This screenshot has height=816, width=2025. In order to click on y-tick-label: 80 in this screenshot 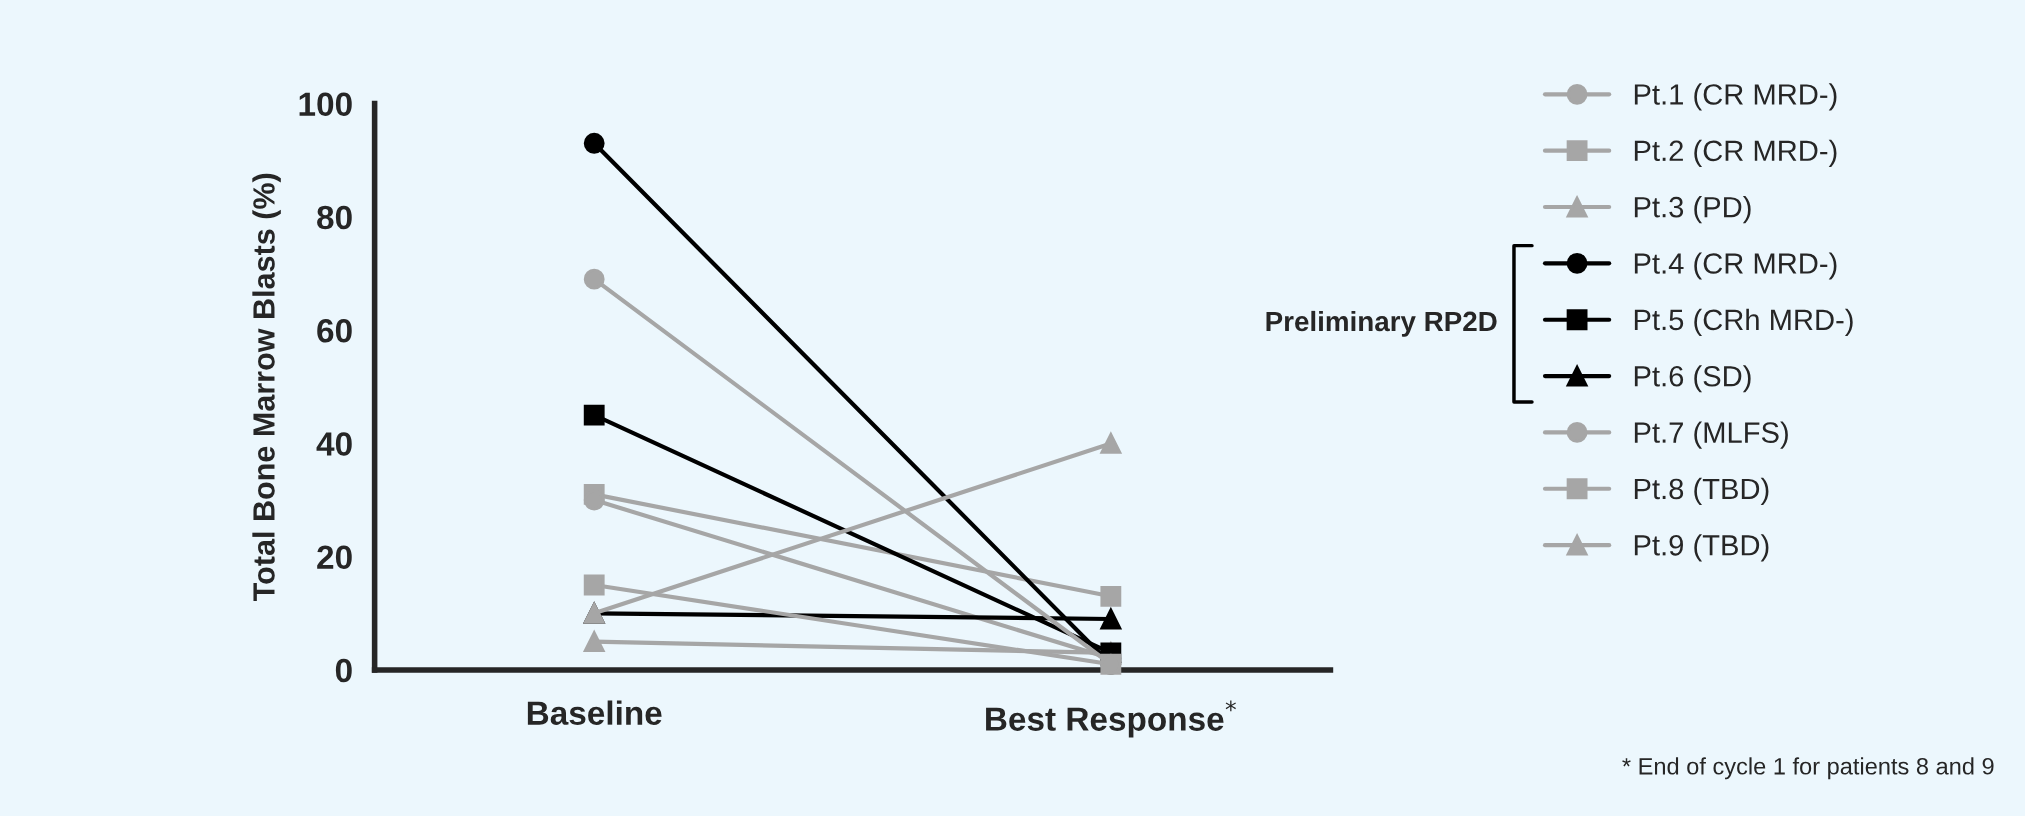, I will do `click(334, 217)`.